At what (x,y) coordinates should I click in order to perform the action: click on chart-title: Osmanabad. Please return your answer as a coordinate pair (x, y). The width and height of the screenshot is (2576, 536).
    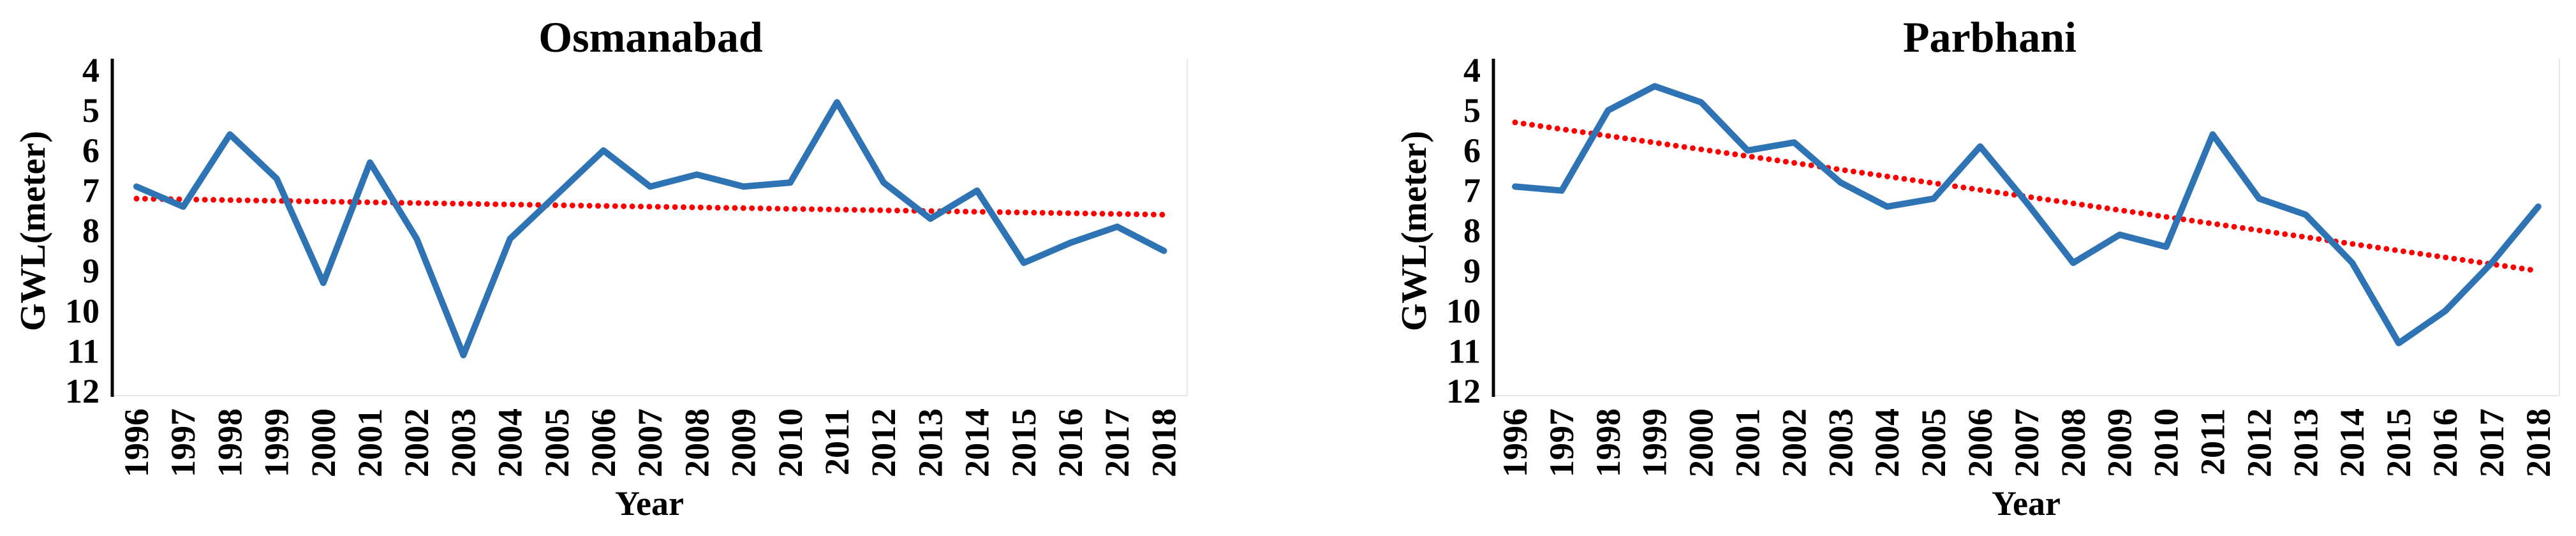
    Looking at the image, I should click on (650, 37).